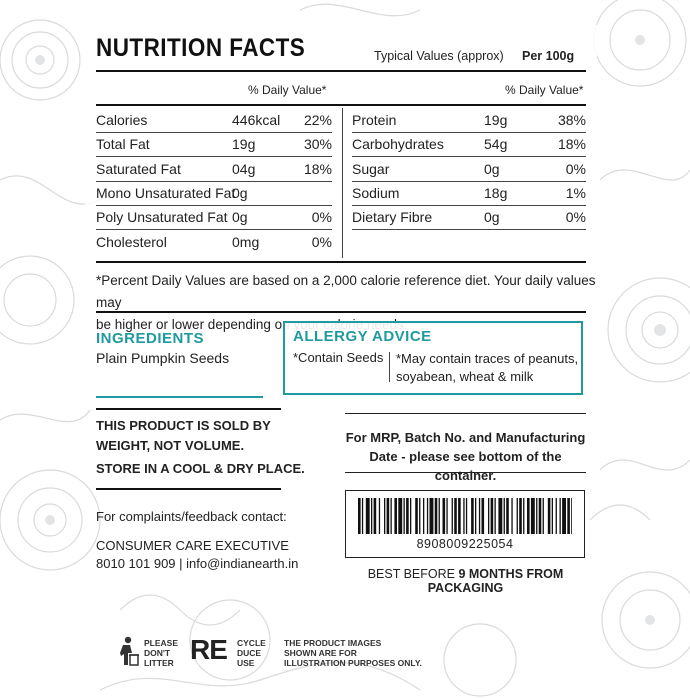 This screenshot has width=690, height=700. Describe the element at coordinates (201, 48) in the screenshot. I see `nutrition-facts-title: NUTRITION FACTS` at that location.